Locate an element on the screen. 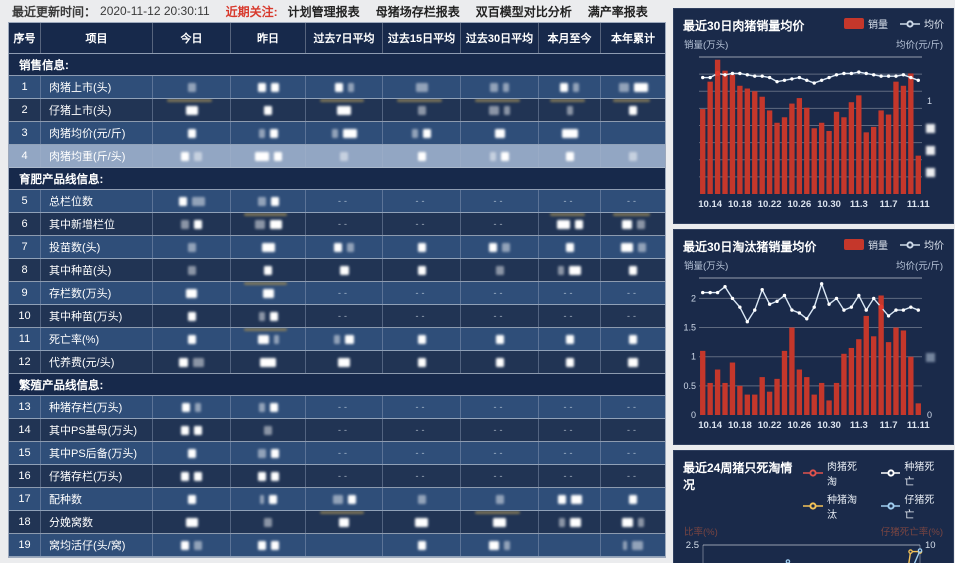 This screenshot has width=955, height=563. table-row-5: 5 总栏位数 -- -- -- -- -- is located at coordinates (337, 201).